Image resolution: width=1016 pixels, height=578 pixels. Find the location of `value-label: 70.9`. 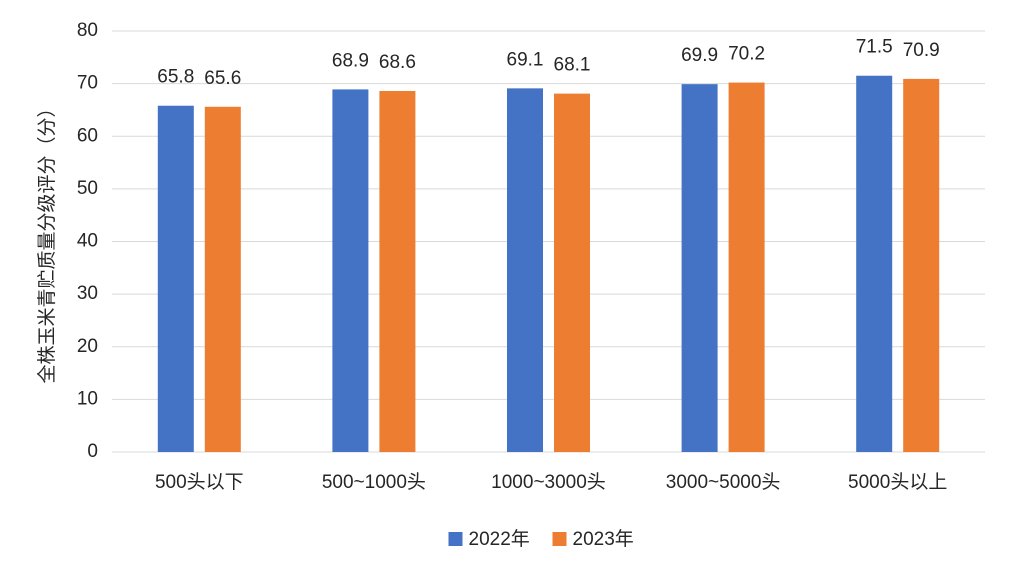

value-label: 70.9 is located at coordinates (921, 50).